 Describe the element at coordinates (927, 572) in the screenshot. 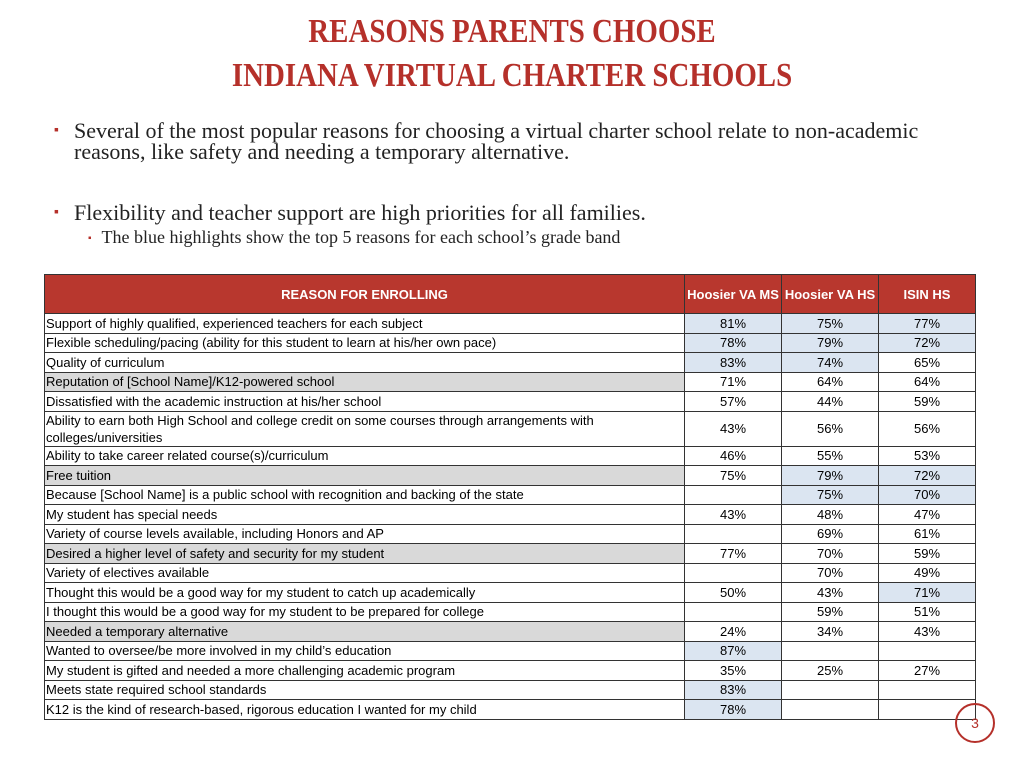

I see `value-cell: 49%` at that location.